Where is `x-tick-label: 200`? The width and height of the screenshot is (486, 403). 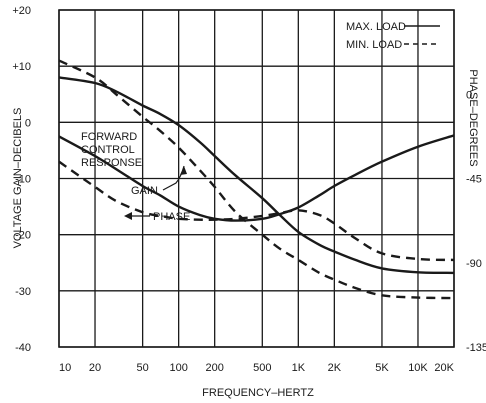 x-tick-label: 200 is located at coordinates (215, 368).